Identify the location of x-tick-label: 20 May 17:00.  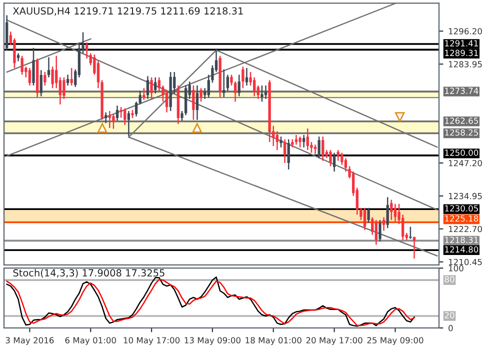
(334, 341).